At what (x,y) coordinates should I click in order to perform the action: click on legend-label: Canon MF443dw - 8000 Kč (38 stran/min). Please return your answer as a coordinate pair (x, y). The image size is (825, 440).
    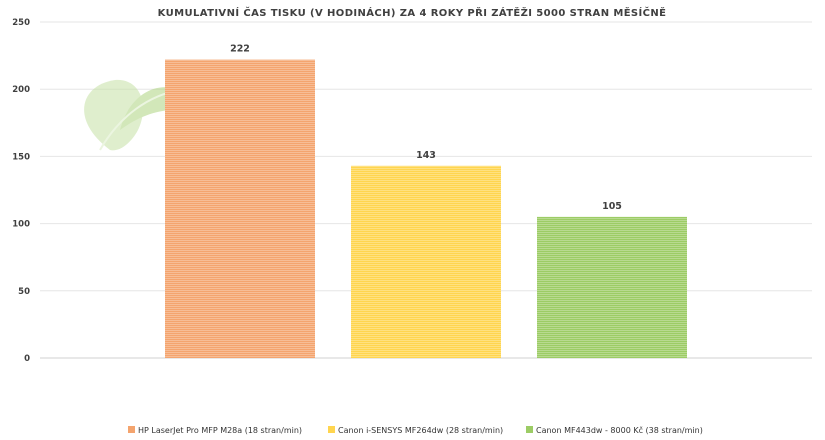
    Looking at the image, I should click on (619, 430).